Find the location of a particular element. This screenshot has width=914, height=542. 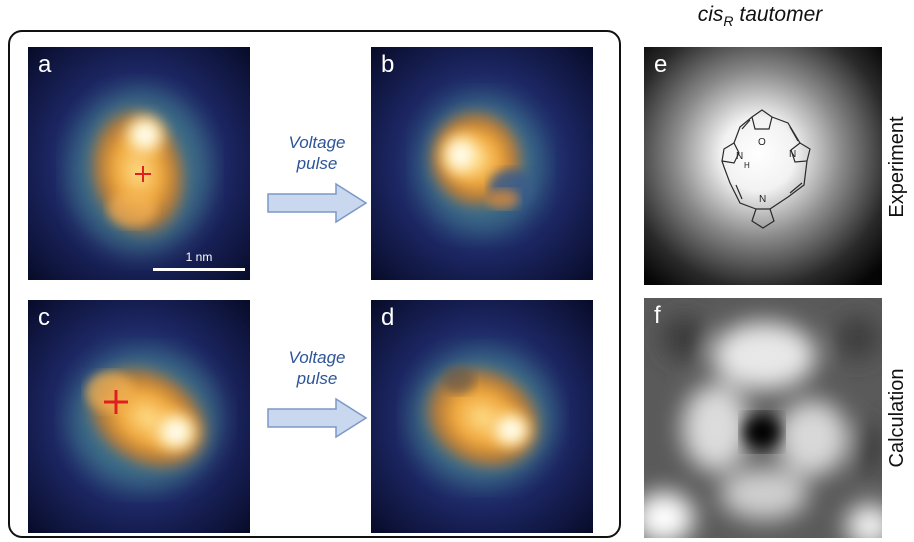

porphyrin-structure-drawing is located at coordinates (766, 169).